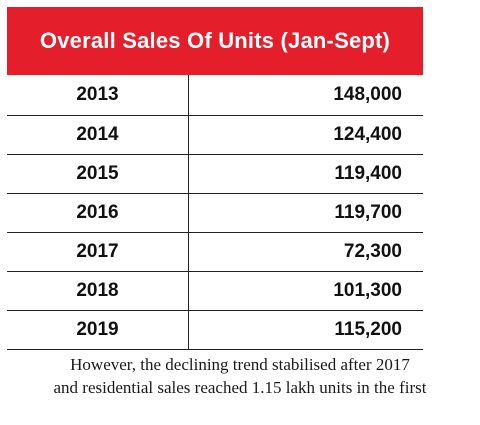 The image size is (480, 425). Describe the element at coordinates (215, 41) in the screenshot. I see `table-title: Overall Sales Of Units (Jan-Sept)` at that location.